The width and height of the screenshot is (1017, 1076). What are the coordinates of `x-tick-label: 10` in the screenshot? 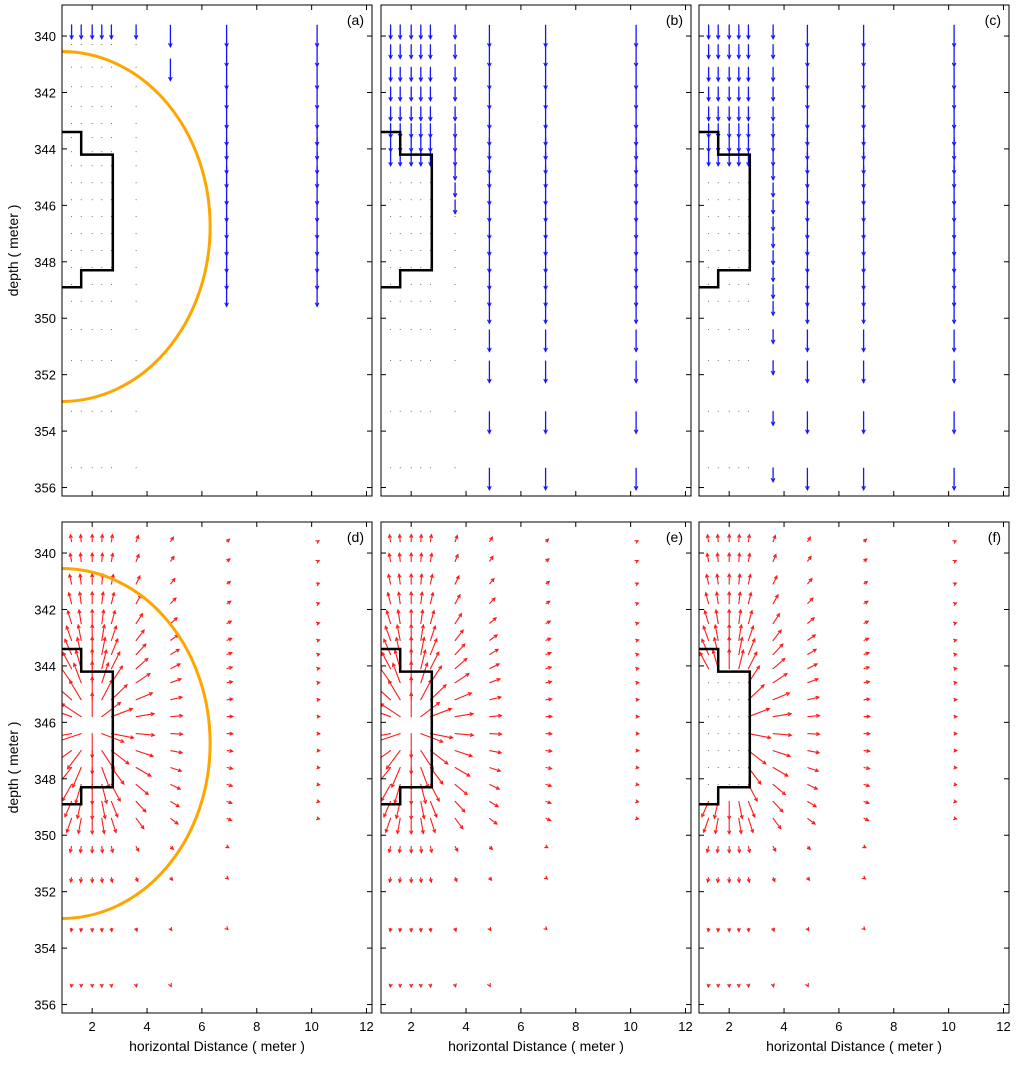 It's located at (630, 1026).